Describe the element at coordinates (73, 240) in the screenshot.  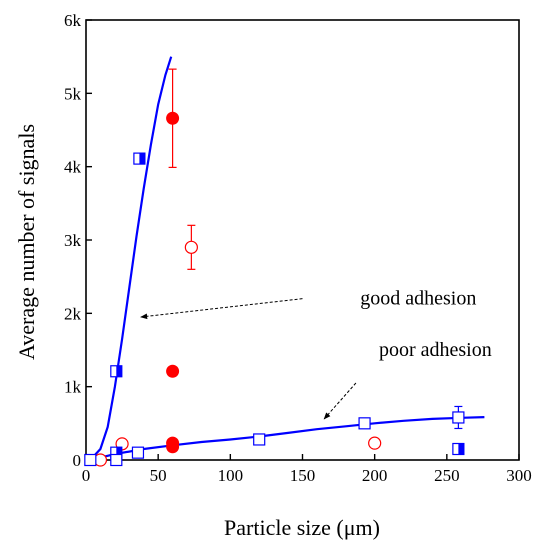
I see `y-tick-label: 3k` at that location.